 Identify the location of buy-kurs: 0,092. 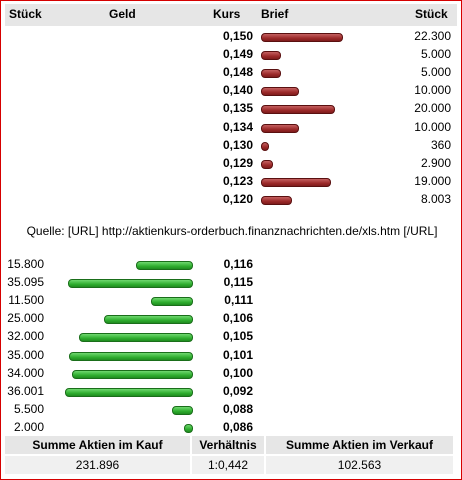
(237, 390).